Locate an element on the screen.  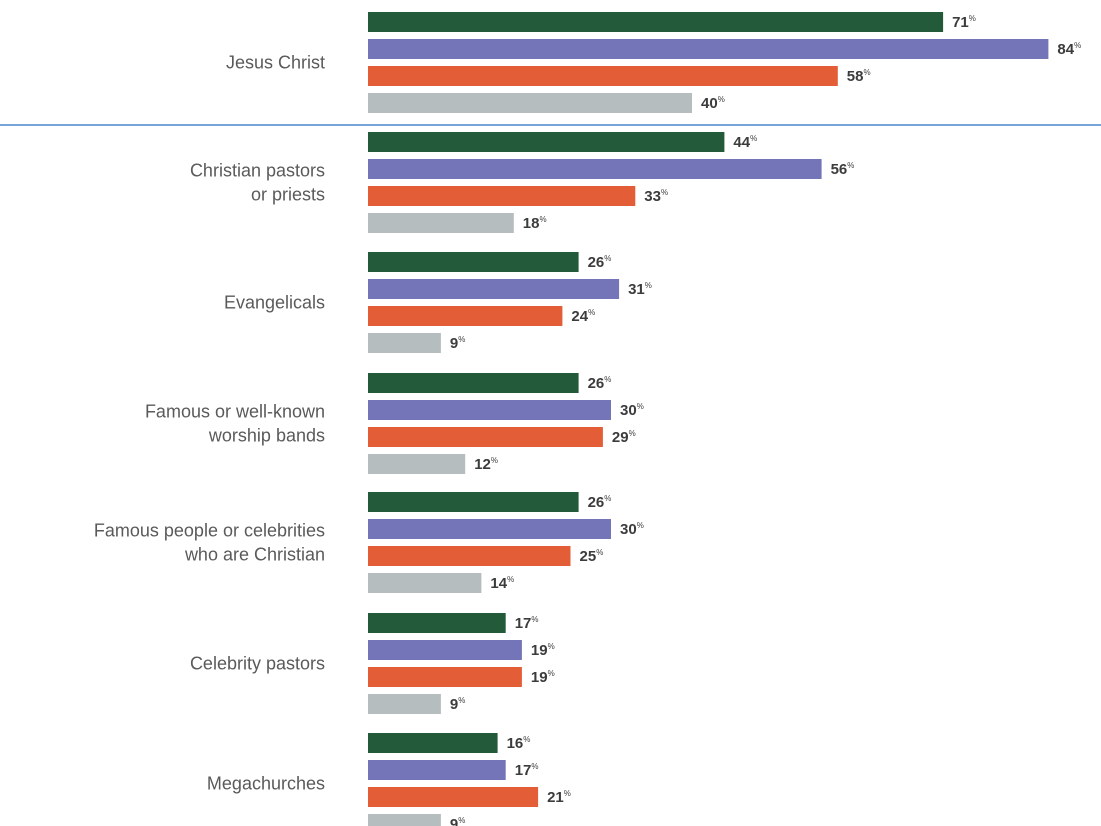
category-label: Jesus Christ is located at coordinates (275, 63).